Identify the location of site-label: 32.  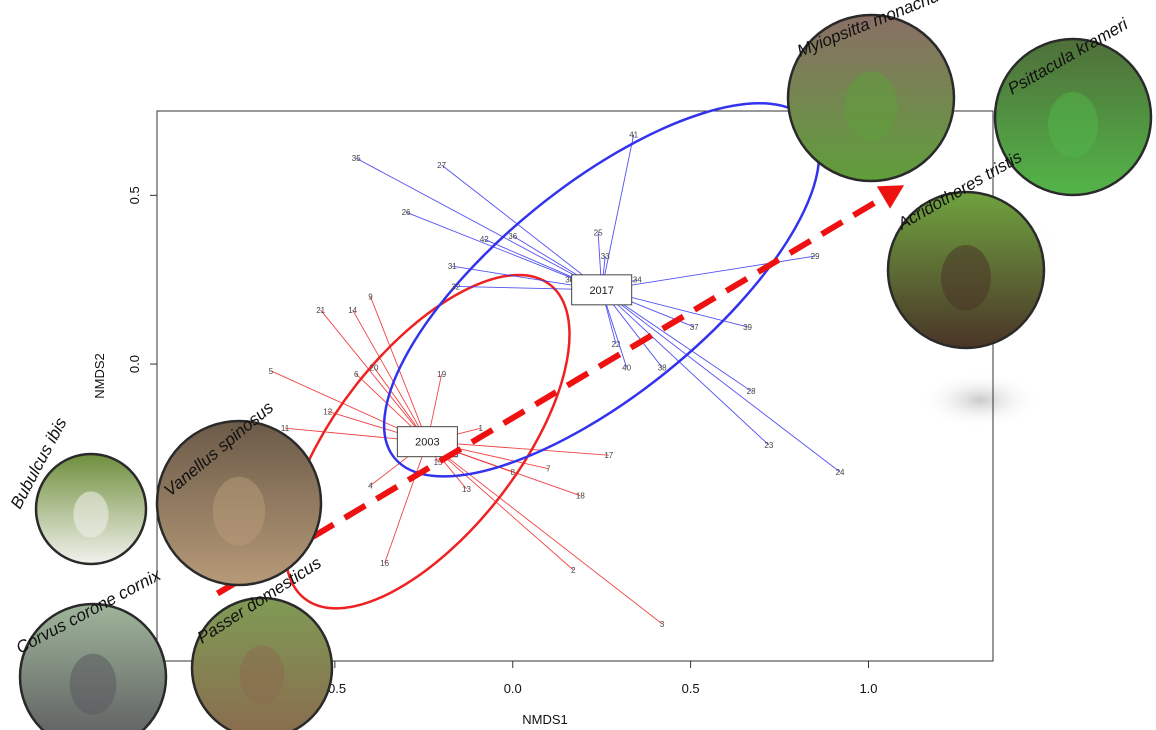
(455, 286).